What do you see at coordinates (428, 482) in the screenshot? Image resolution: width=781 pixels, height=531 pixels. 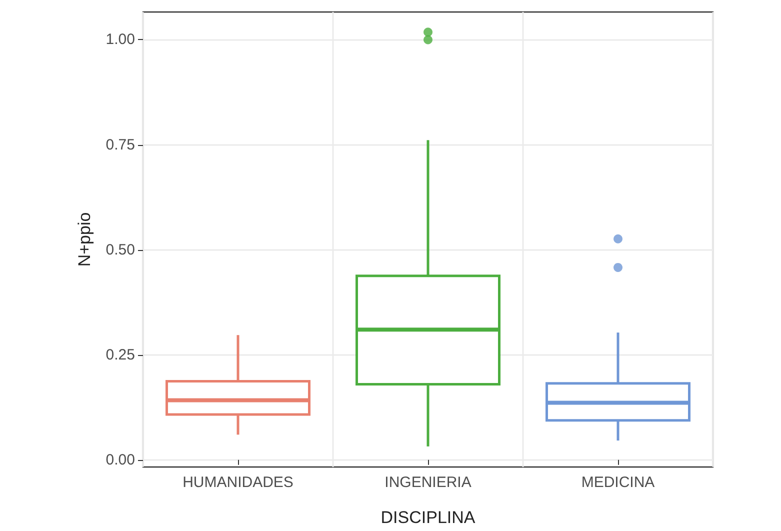 I see `x-tick-label: INGENIERIA` at bounding box center [428, 482].